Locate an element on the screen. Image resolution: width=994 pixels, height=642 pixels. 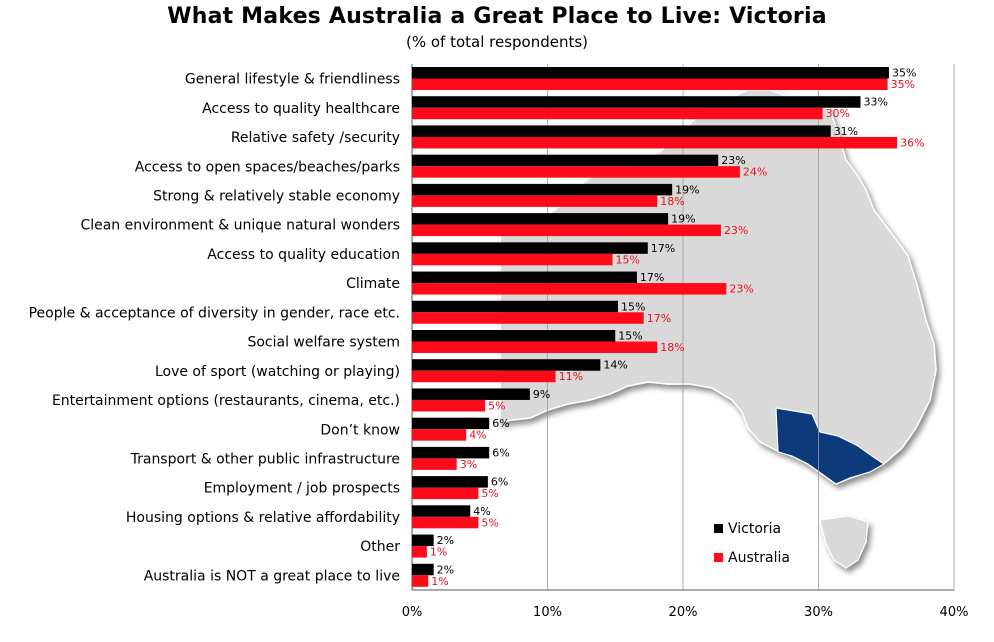
legend: Victoria Australia is located at coordinates (752, 543).